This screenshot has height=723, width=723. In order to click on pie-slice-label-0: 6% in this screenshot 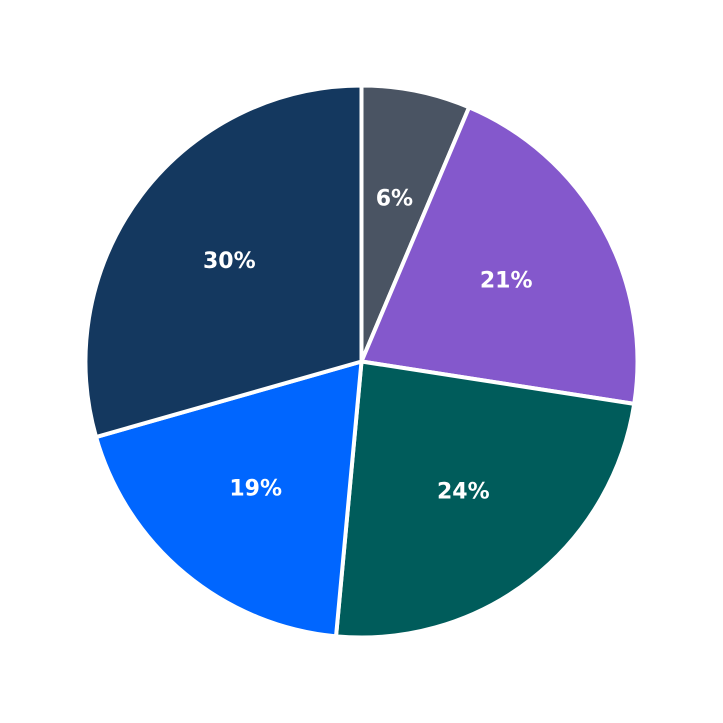, I will do `click(394, 199)`.